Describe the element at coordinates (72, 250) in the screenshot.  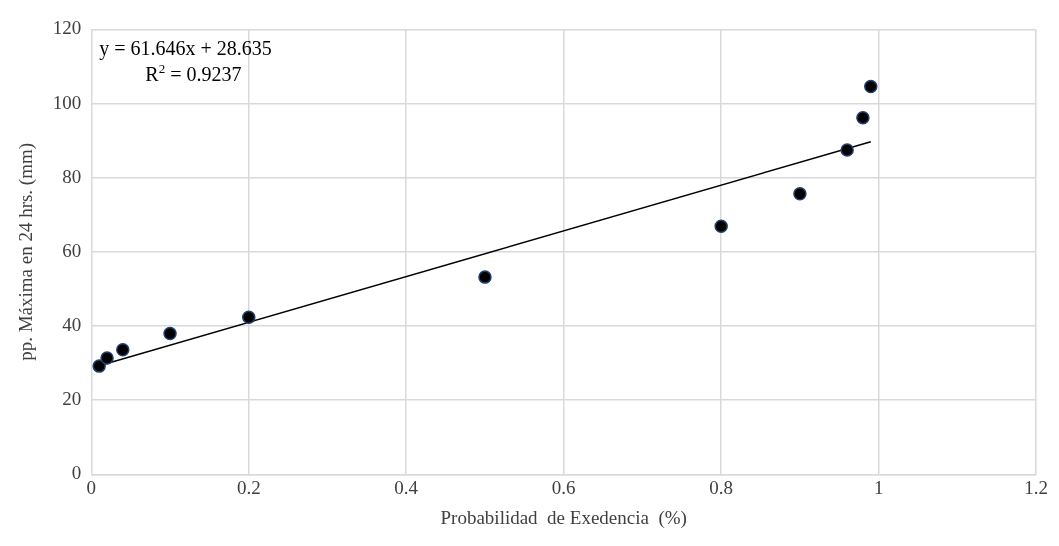
I see `y-tick-label: 60` at that location.